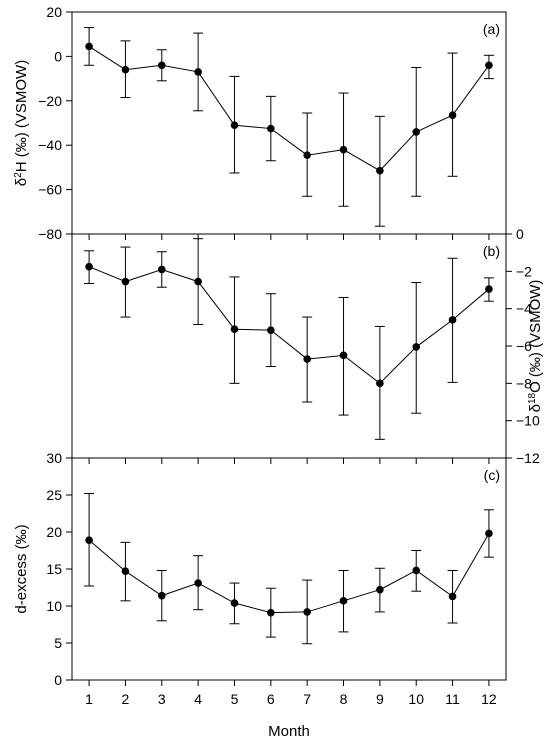  What do you see at coordinates (452, 699) in the screenshot?
I see `x-tick-label: 11` at bounding box center [452, 699].